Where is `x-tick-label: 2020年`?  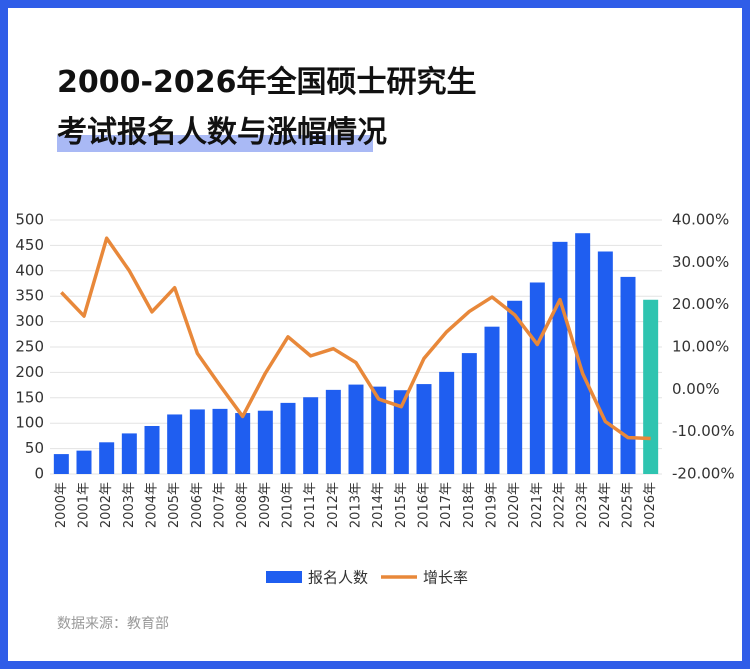
x-tick-label: 2020年 is located at coordinates (514, 505).